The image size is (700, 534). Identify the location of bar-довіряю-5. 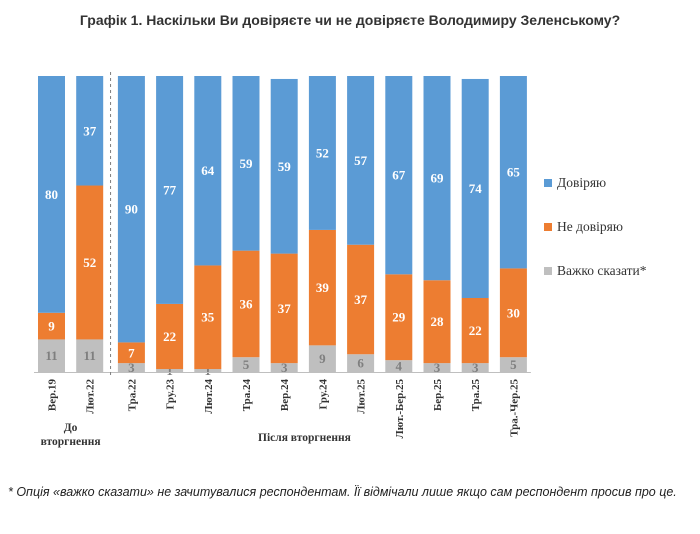
(246, 163).